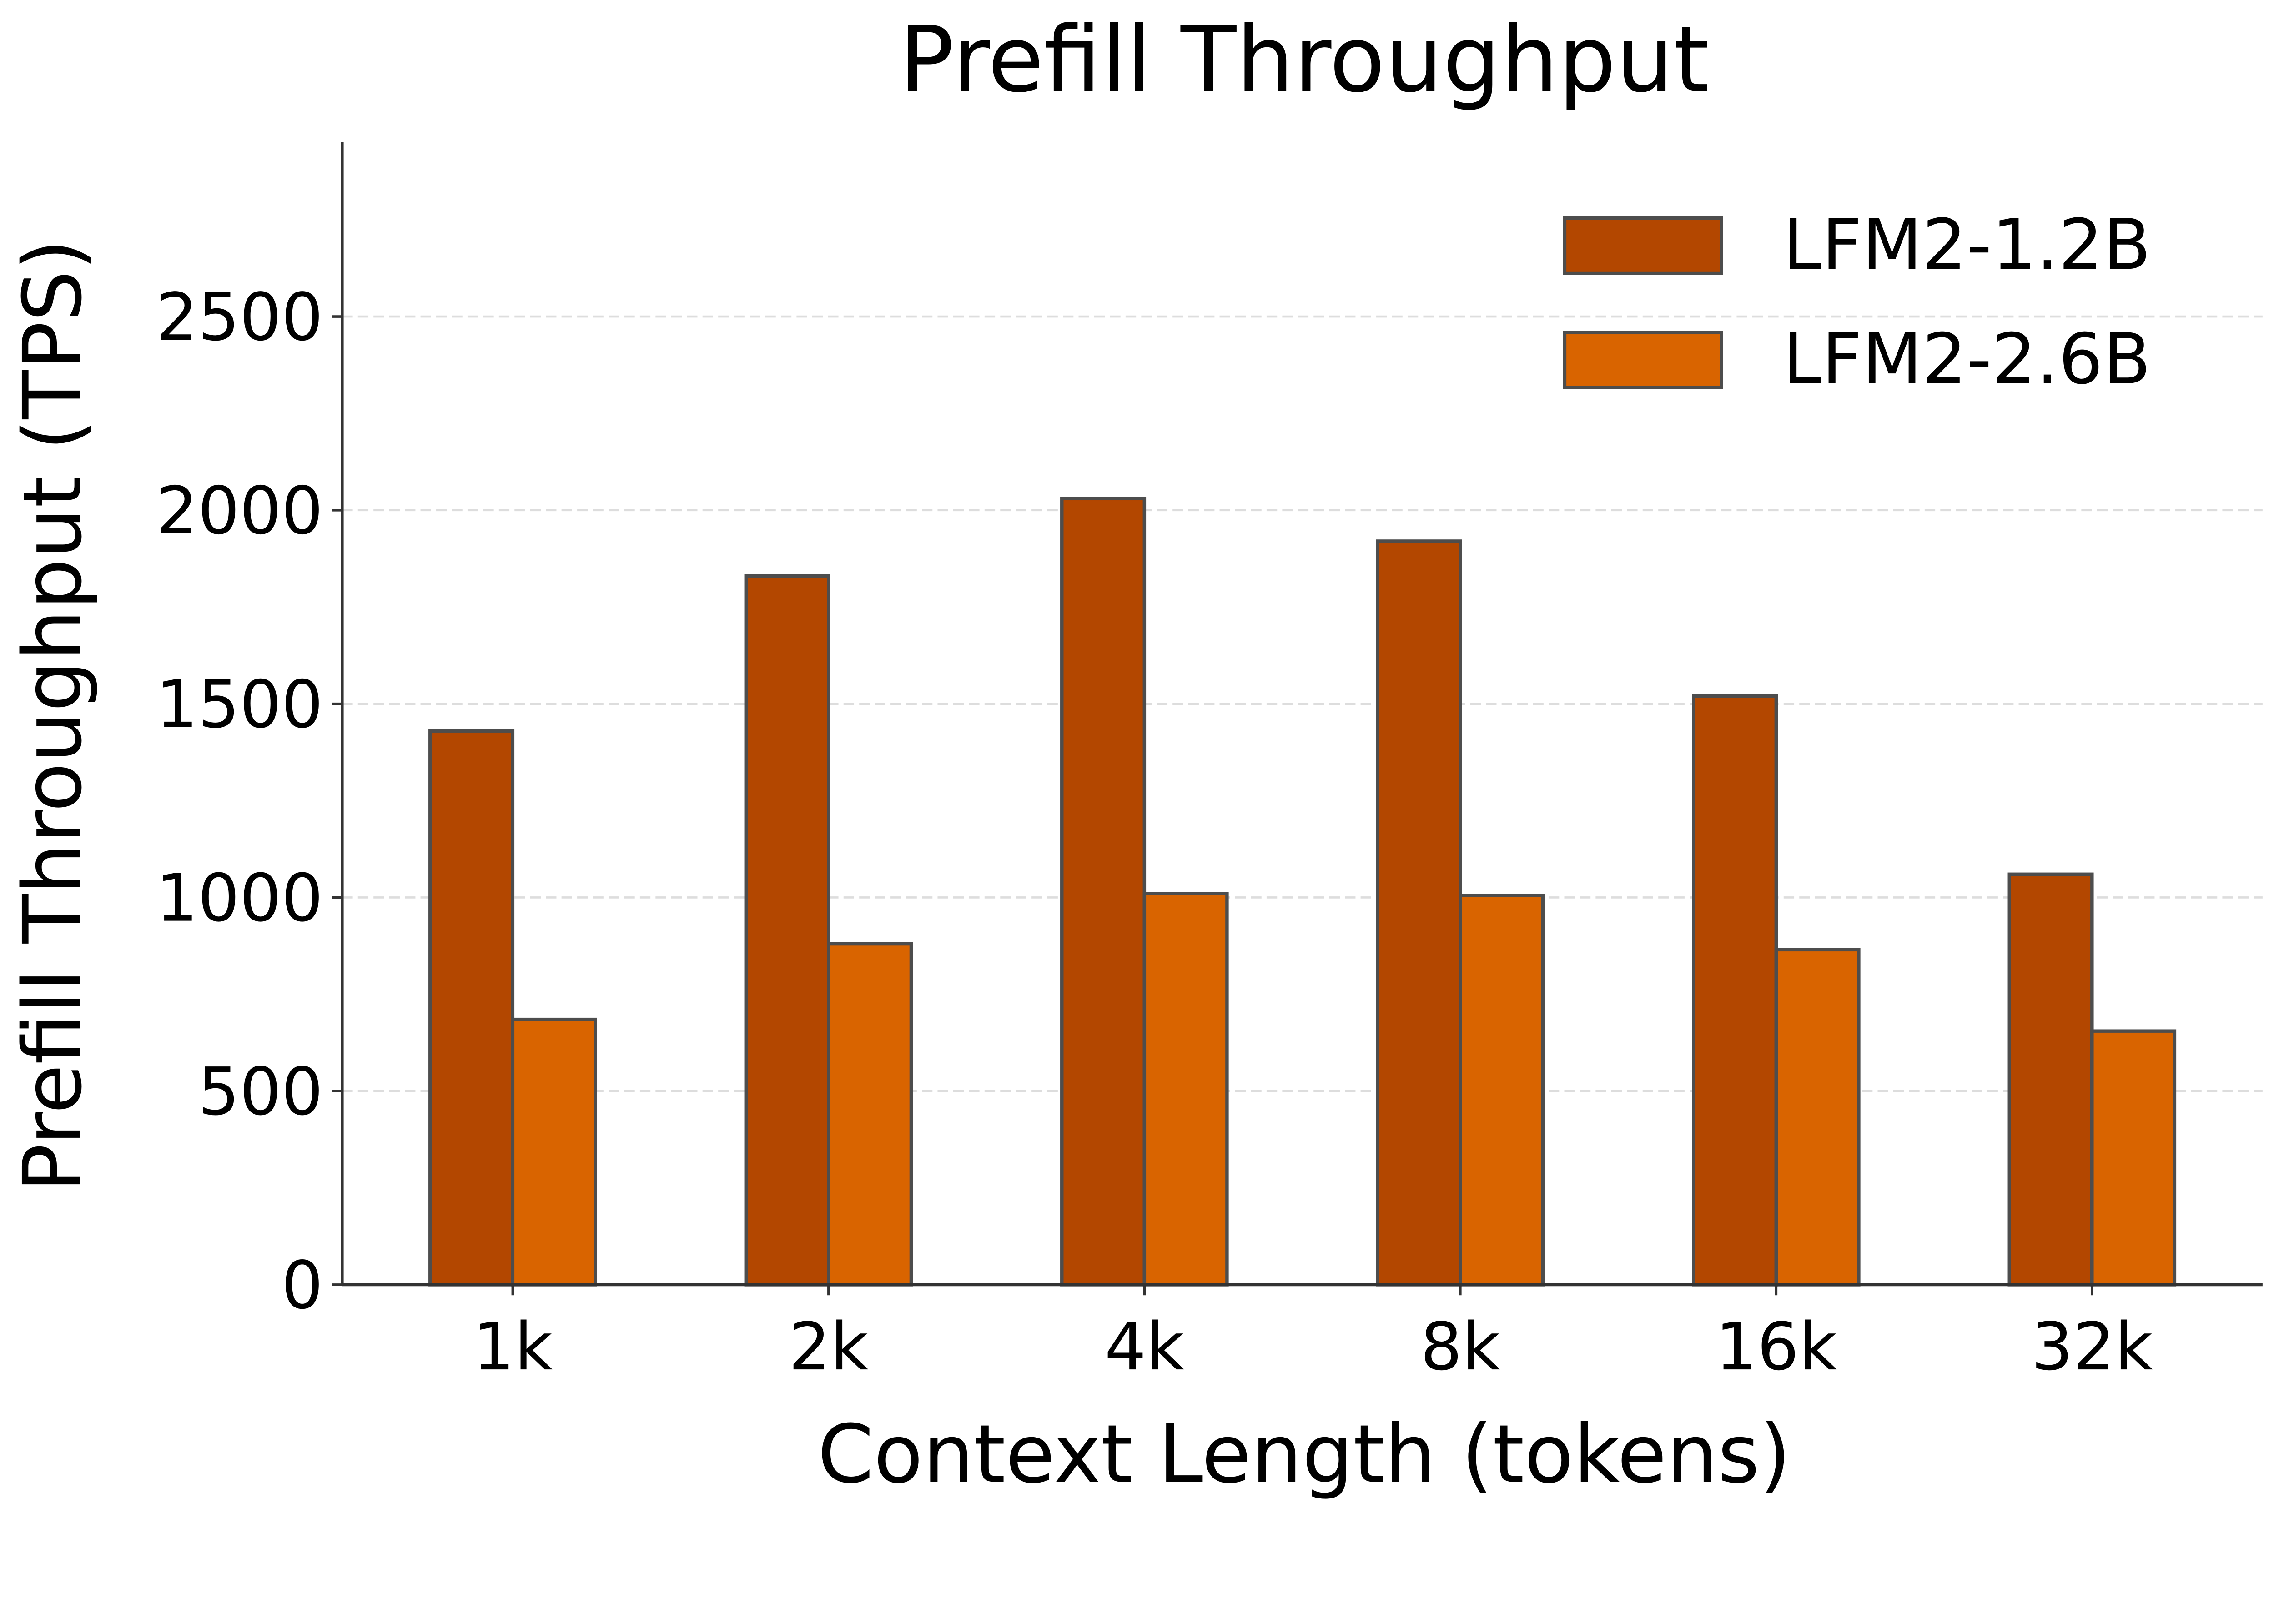  I want to click on legend: LFM2-1.2B LFM2-2.6B, so click(1857, 302).